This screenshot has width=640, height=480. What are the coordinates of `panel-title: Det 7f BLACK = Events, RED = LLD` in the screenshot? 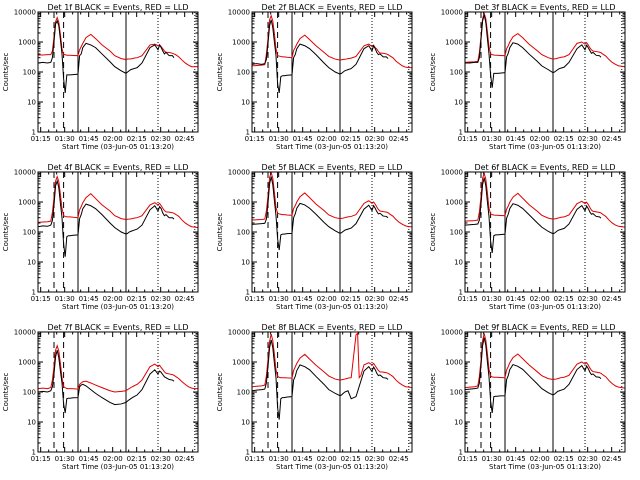 It's located at (117, 327).